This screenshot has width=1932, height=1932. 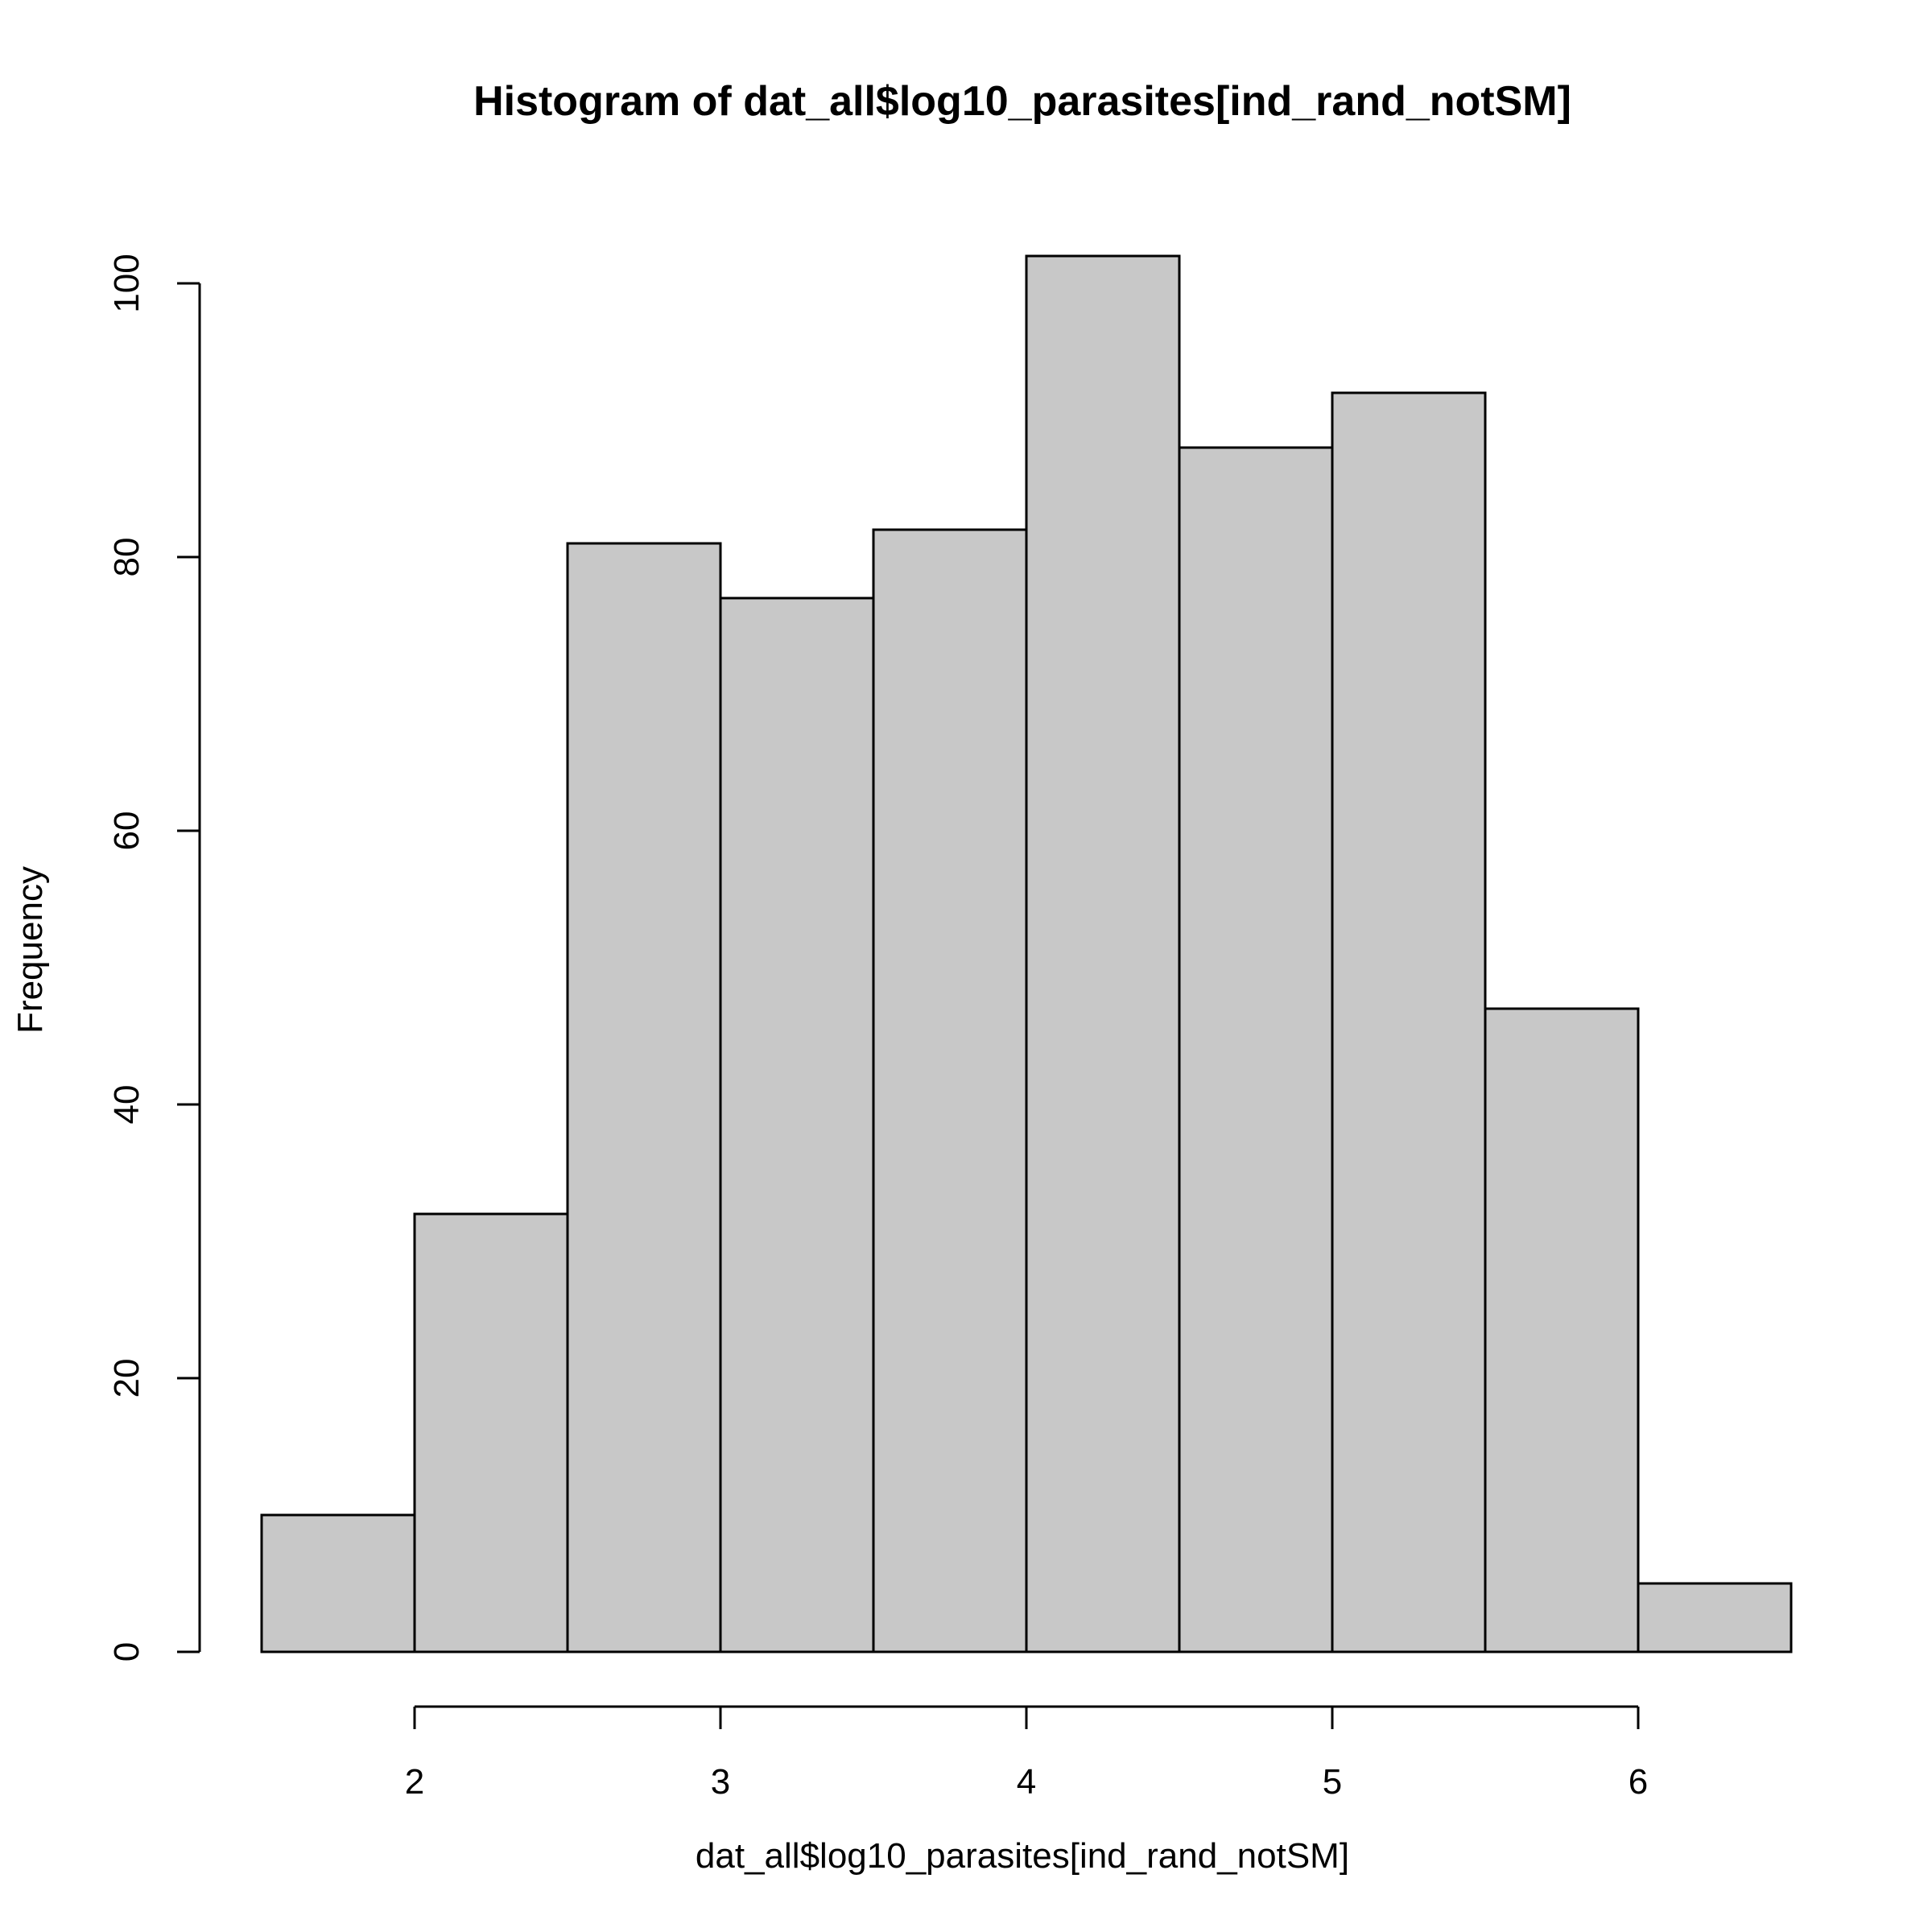 What do you see at coordinates (127, 557) in the screenshot?
I see `y-tick-label-4: 80` at bounding box center [127, 557].